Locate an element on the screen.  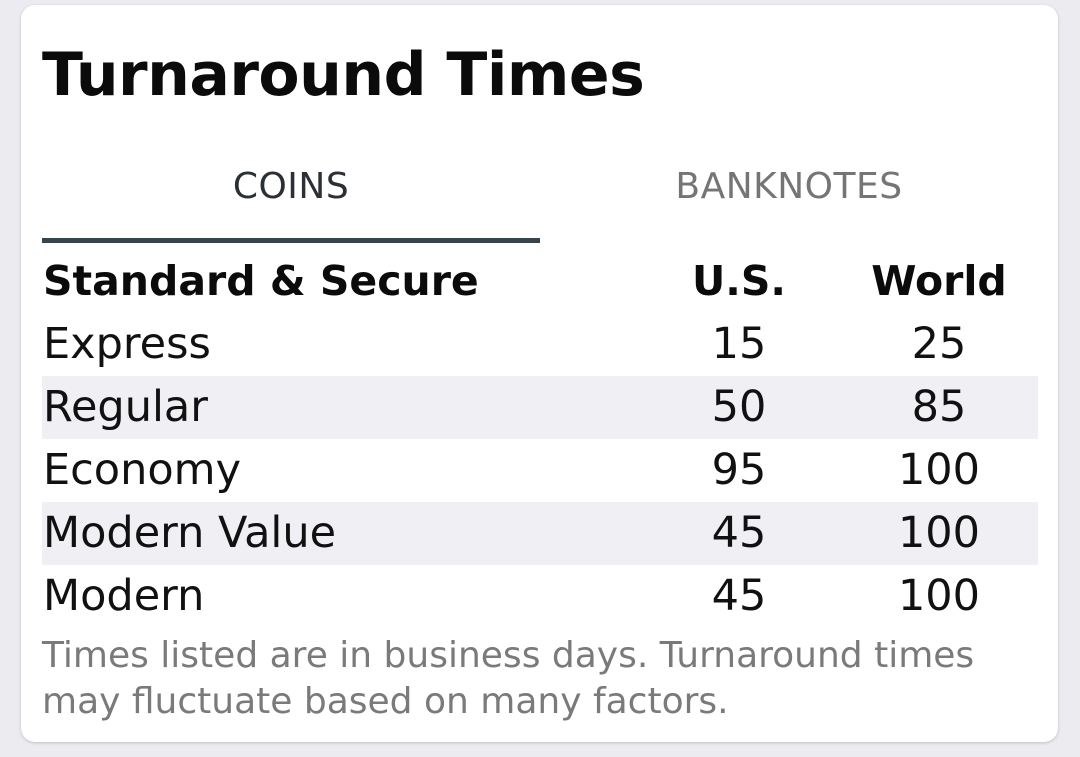
tab-bar: COINS BANKNOTES is located at coordinates (540, 202).